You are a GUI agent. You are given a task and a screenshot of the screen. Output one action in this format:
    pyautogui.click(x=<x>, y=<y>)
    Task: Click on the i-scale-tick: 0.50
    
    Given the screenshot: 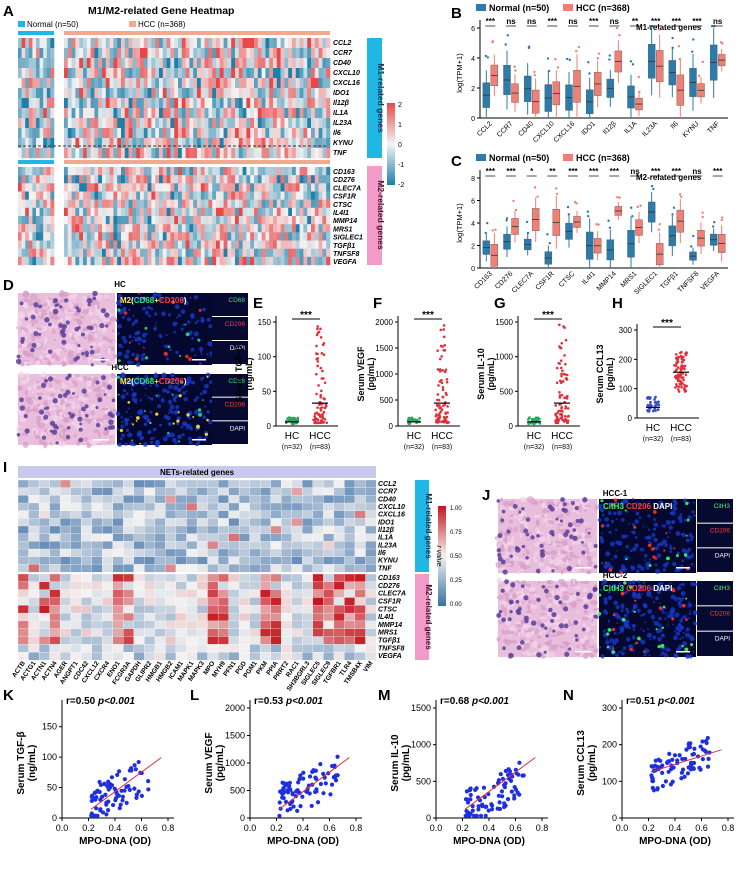 What is the action you would take?
    pyautogui.click(x=456, y=557)
    